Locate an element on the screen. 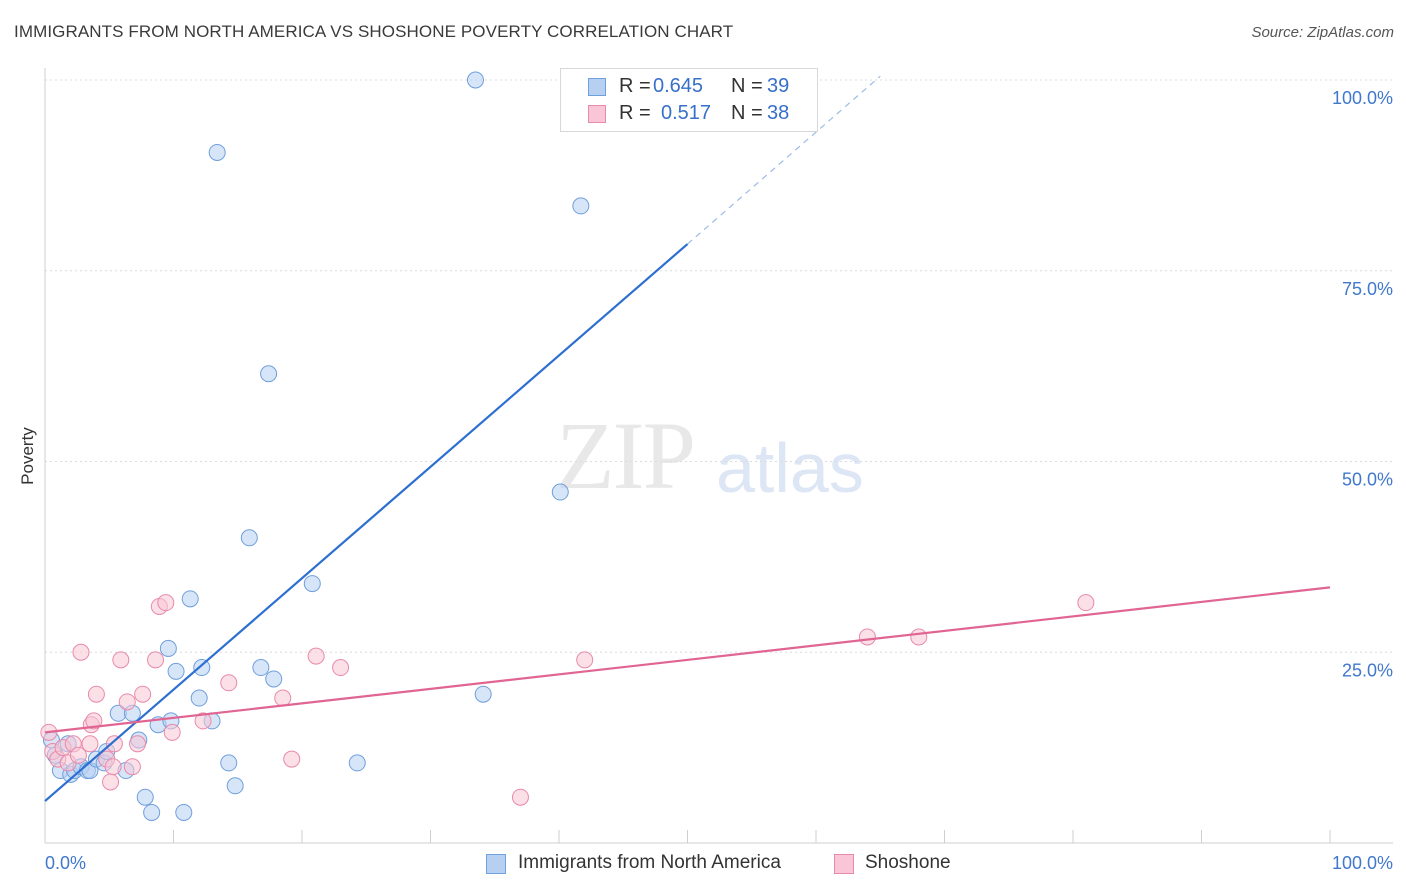 The height and width of the screenshot is (892, 1406). immigrants-trendline-extension is located at coordinates (784, 160).